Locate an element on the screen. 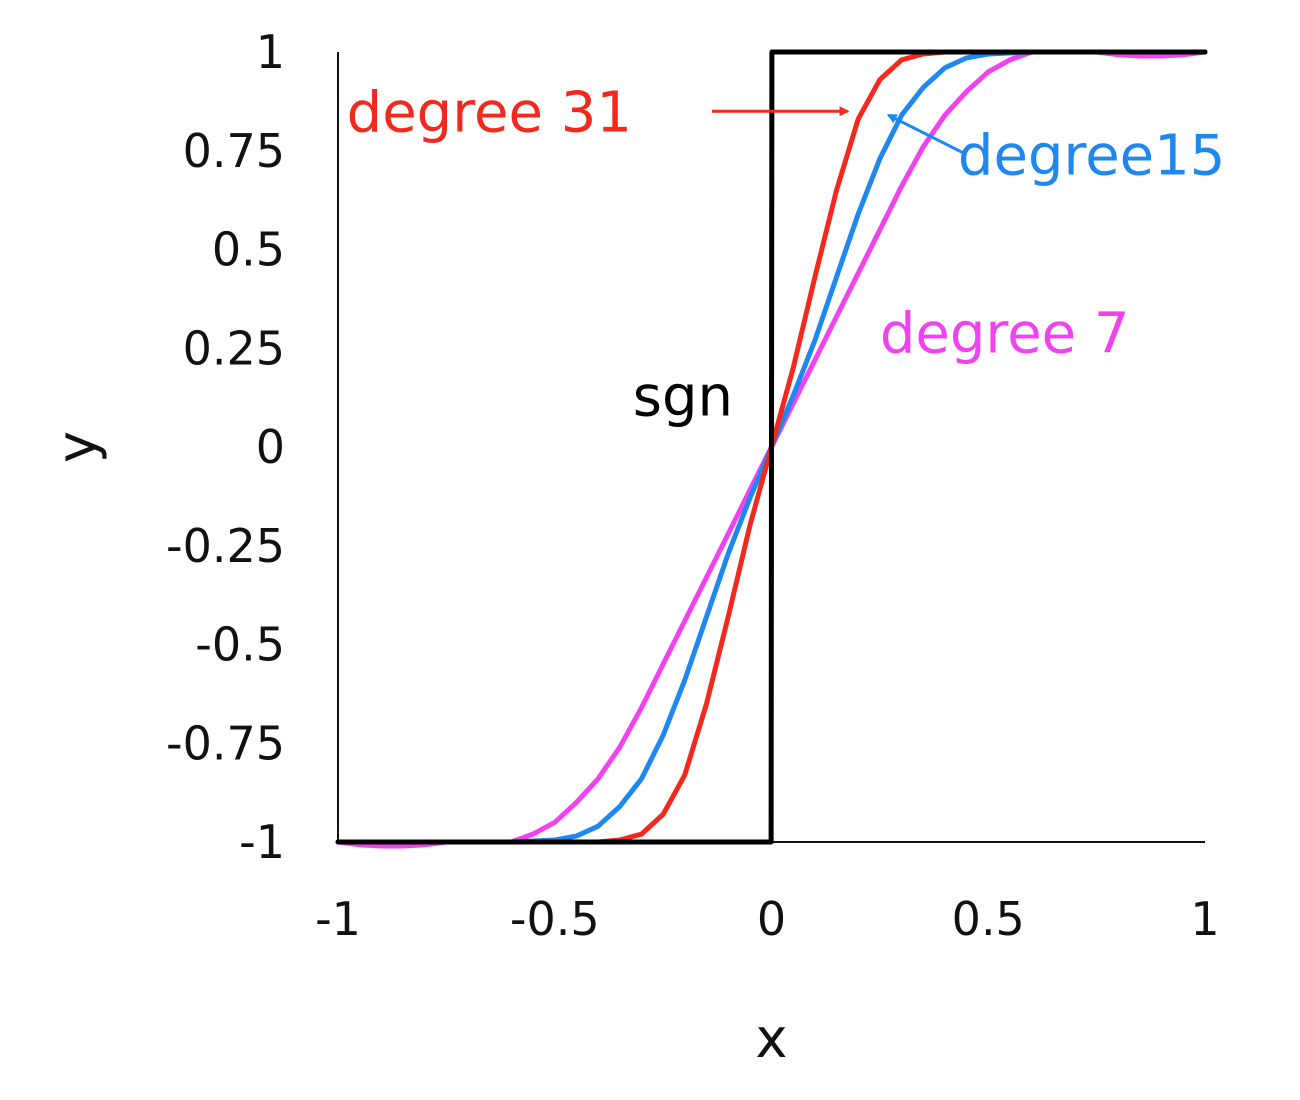 This screenshot has height=1100, width=1300. annotation-degree-31: degree 31 is located at coordinates (489, 112).